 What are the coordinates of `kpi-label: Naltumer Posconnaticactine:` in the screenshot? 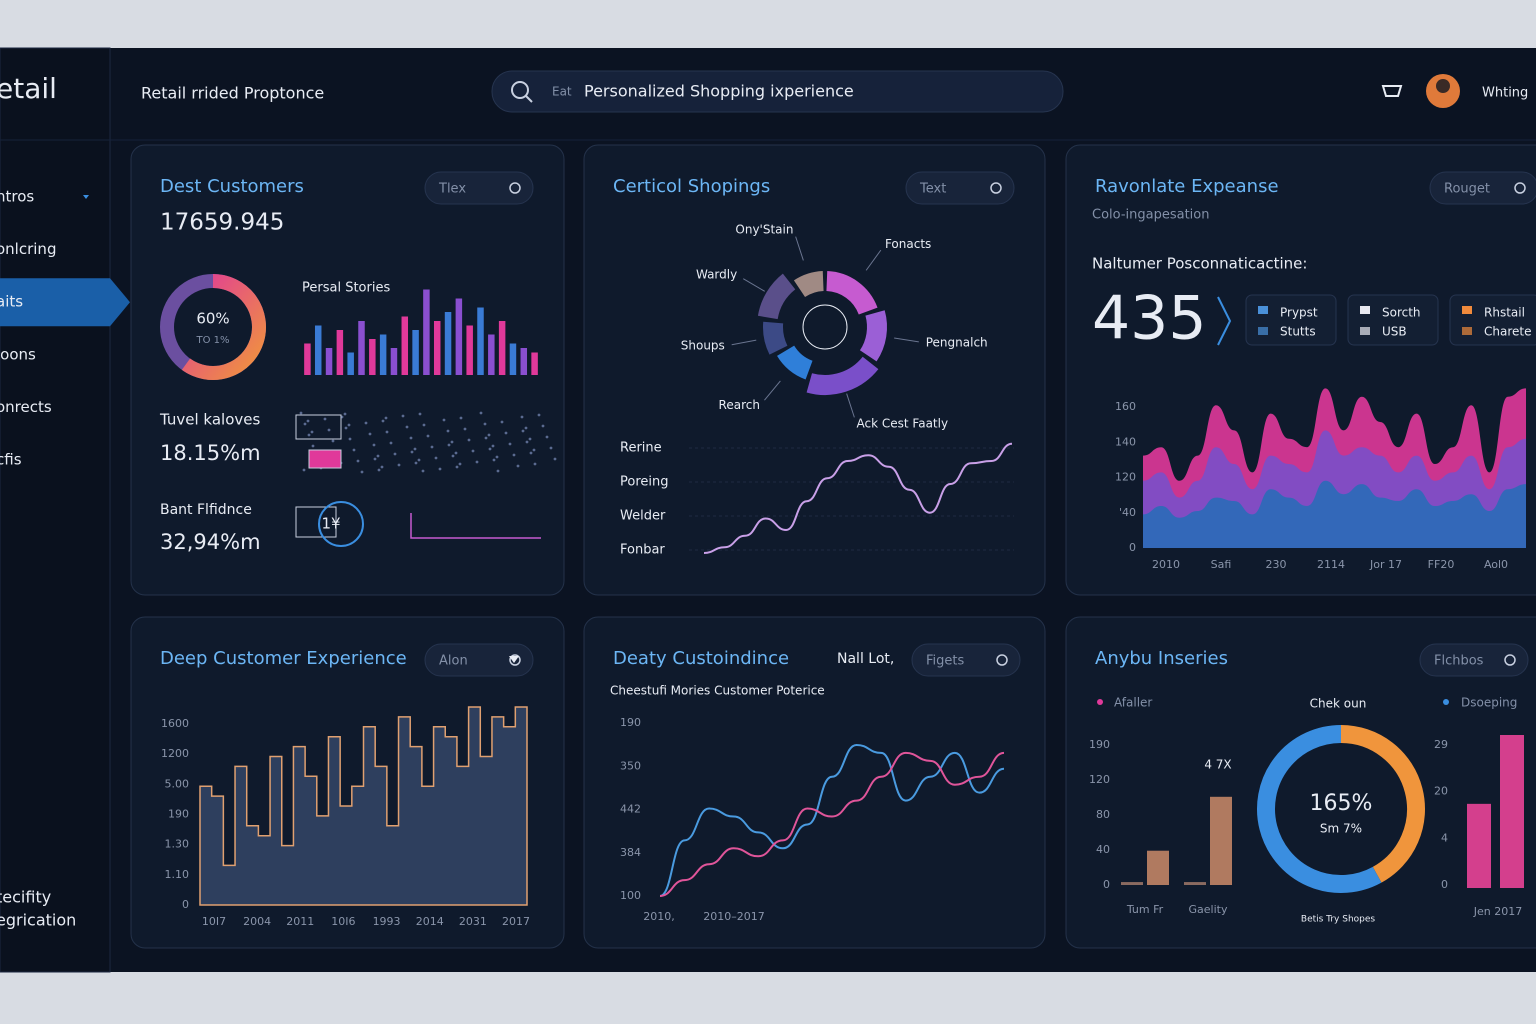 It's located at (1199, 264).